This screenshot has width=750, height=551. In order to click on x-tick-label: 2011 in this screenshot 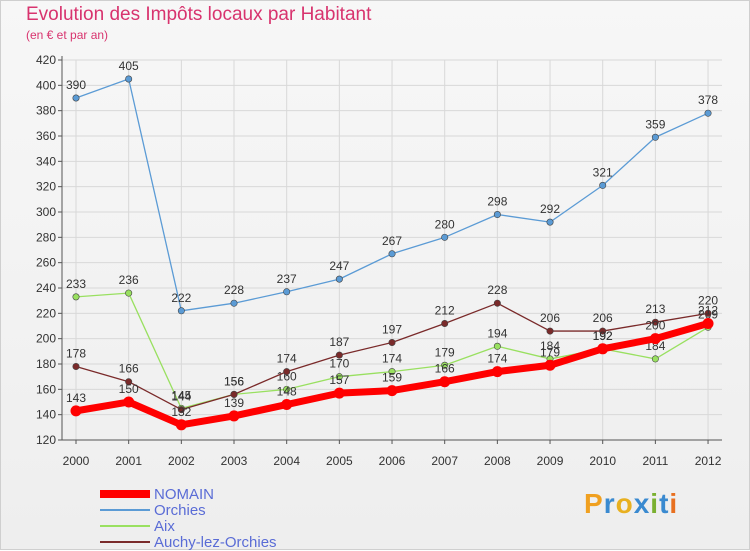, I will do `click(655, 461)`.